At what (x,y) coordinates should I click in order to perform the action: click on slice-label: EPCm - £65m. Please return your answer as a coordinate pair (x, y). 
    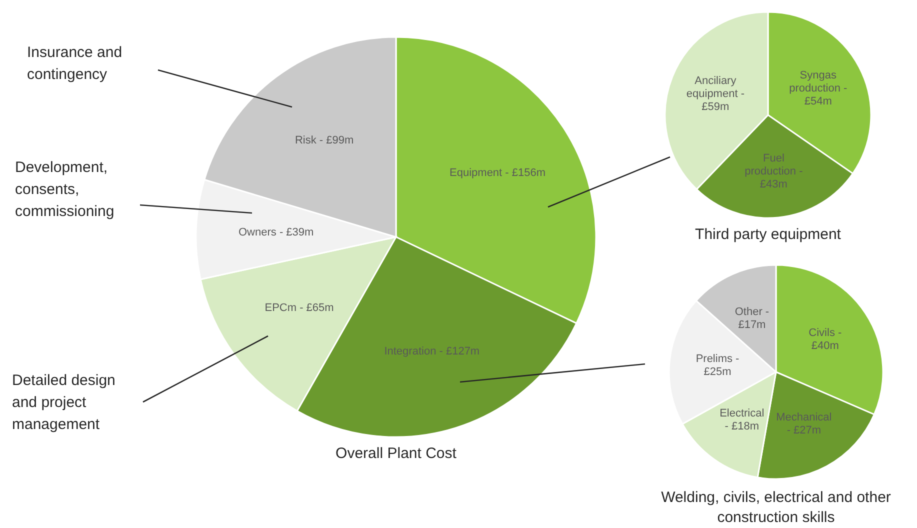
    Looking at the image, I should click on (299, 308).